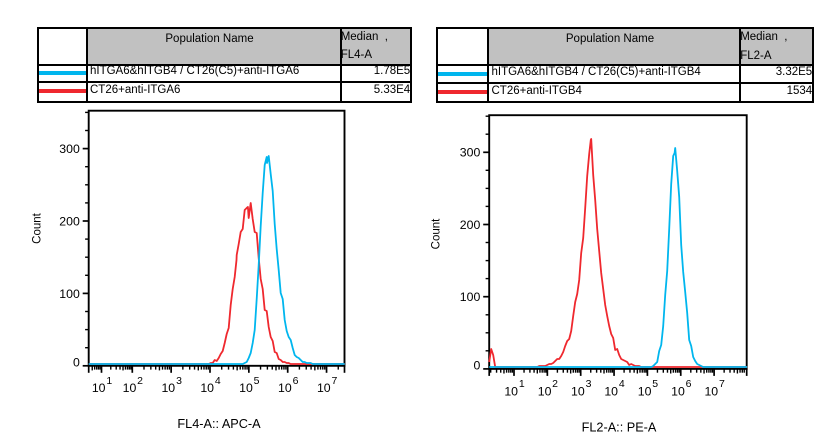 The image size is (828, 445). What do you see at coordinates (219, 424) in the screenshot?
I see `svg-text: FL4-A:: APC-A` at bounding box center [219, 424].